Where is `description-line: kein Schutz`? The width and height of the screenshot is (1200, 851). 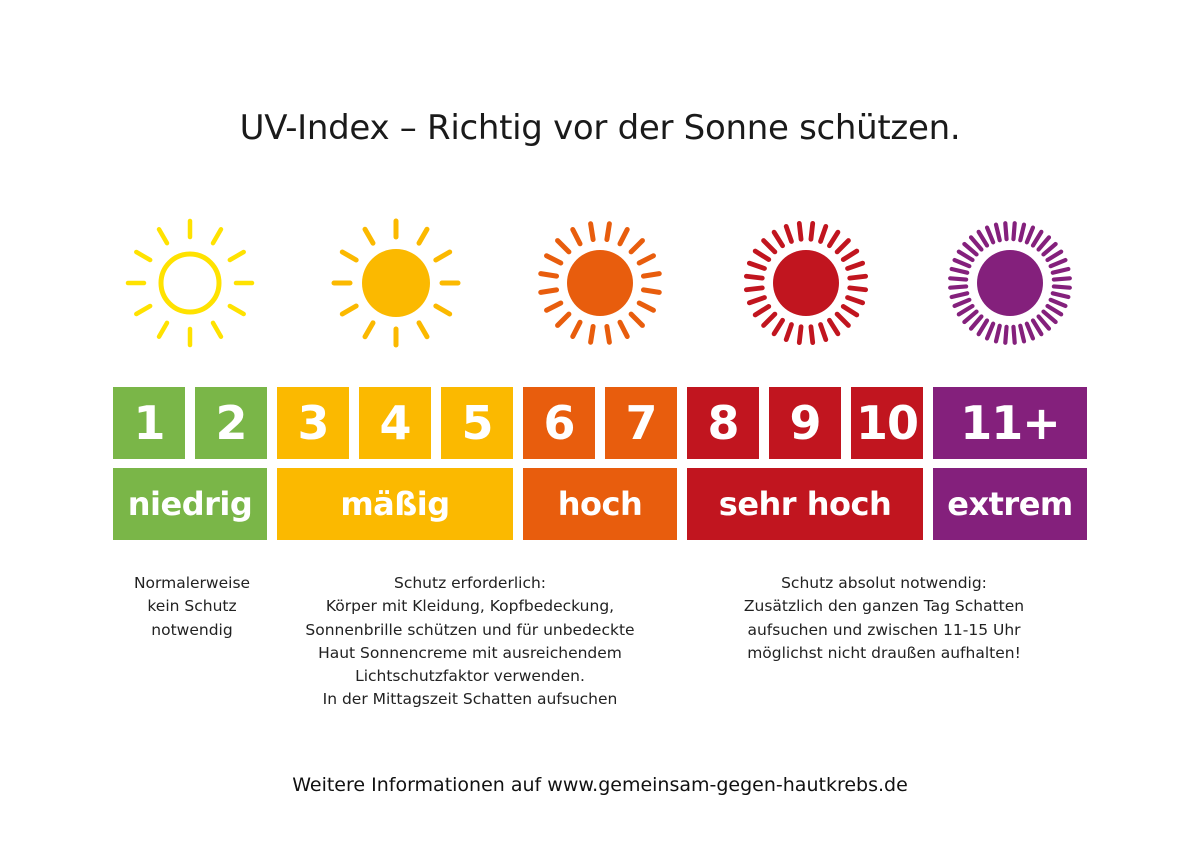
description-line: kein Schutz is located at coordinates (192, 606).